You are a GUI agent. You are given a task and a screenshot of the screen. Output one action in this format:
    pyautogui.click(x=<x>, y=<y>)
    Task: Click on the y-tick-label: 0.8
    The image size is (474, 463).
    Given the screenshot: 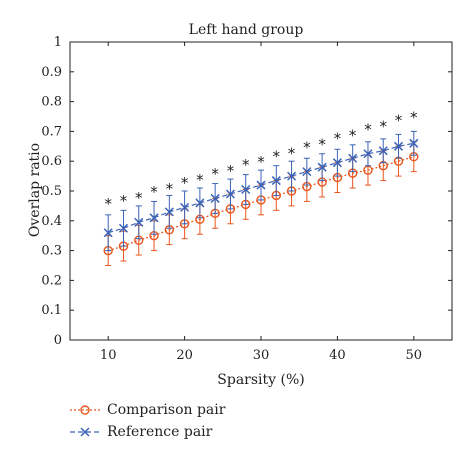 What is the action you would take?
    pyautogui.click(x=51, y=102)
    